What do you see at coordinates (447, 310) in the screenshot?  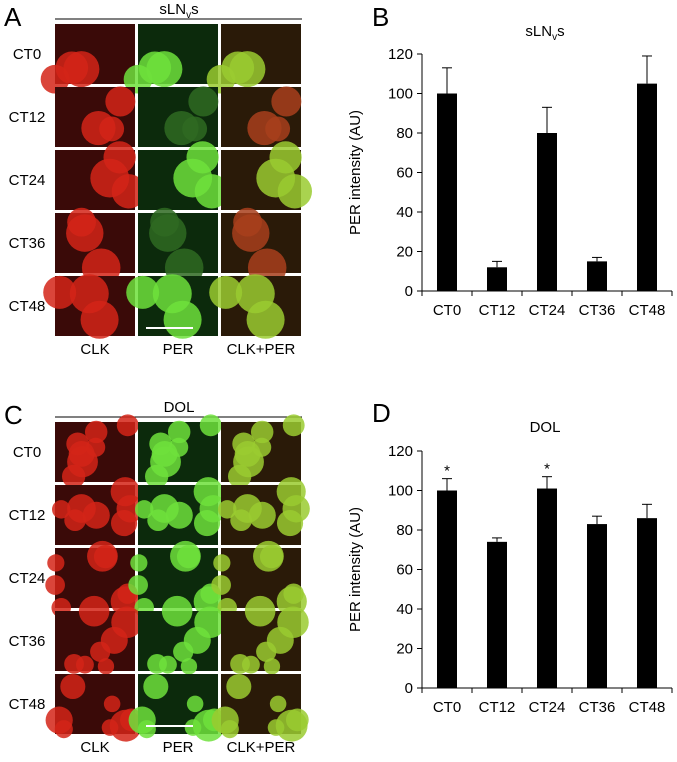 I see `x-tick-label: CT0` at bounding box center [447, 310].